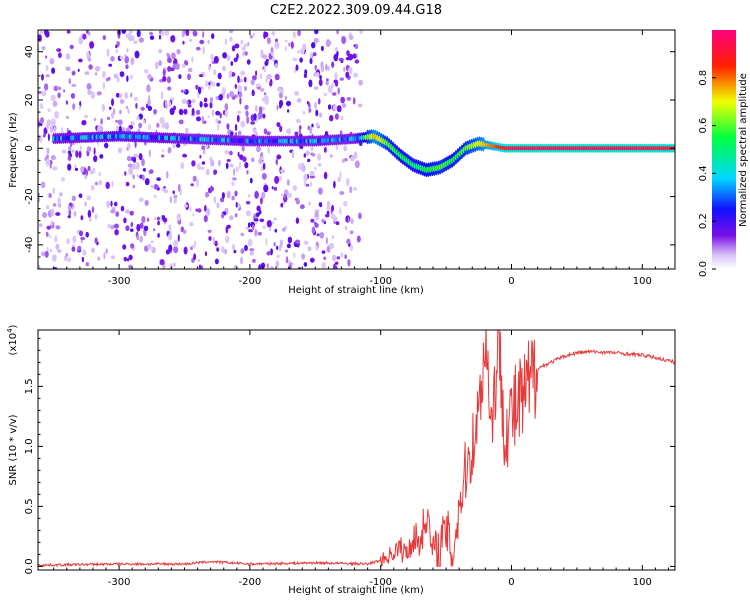  I want to click on snr-xlabel: Height of straight line (km), so click(356, 590).